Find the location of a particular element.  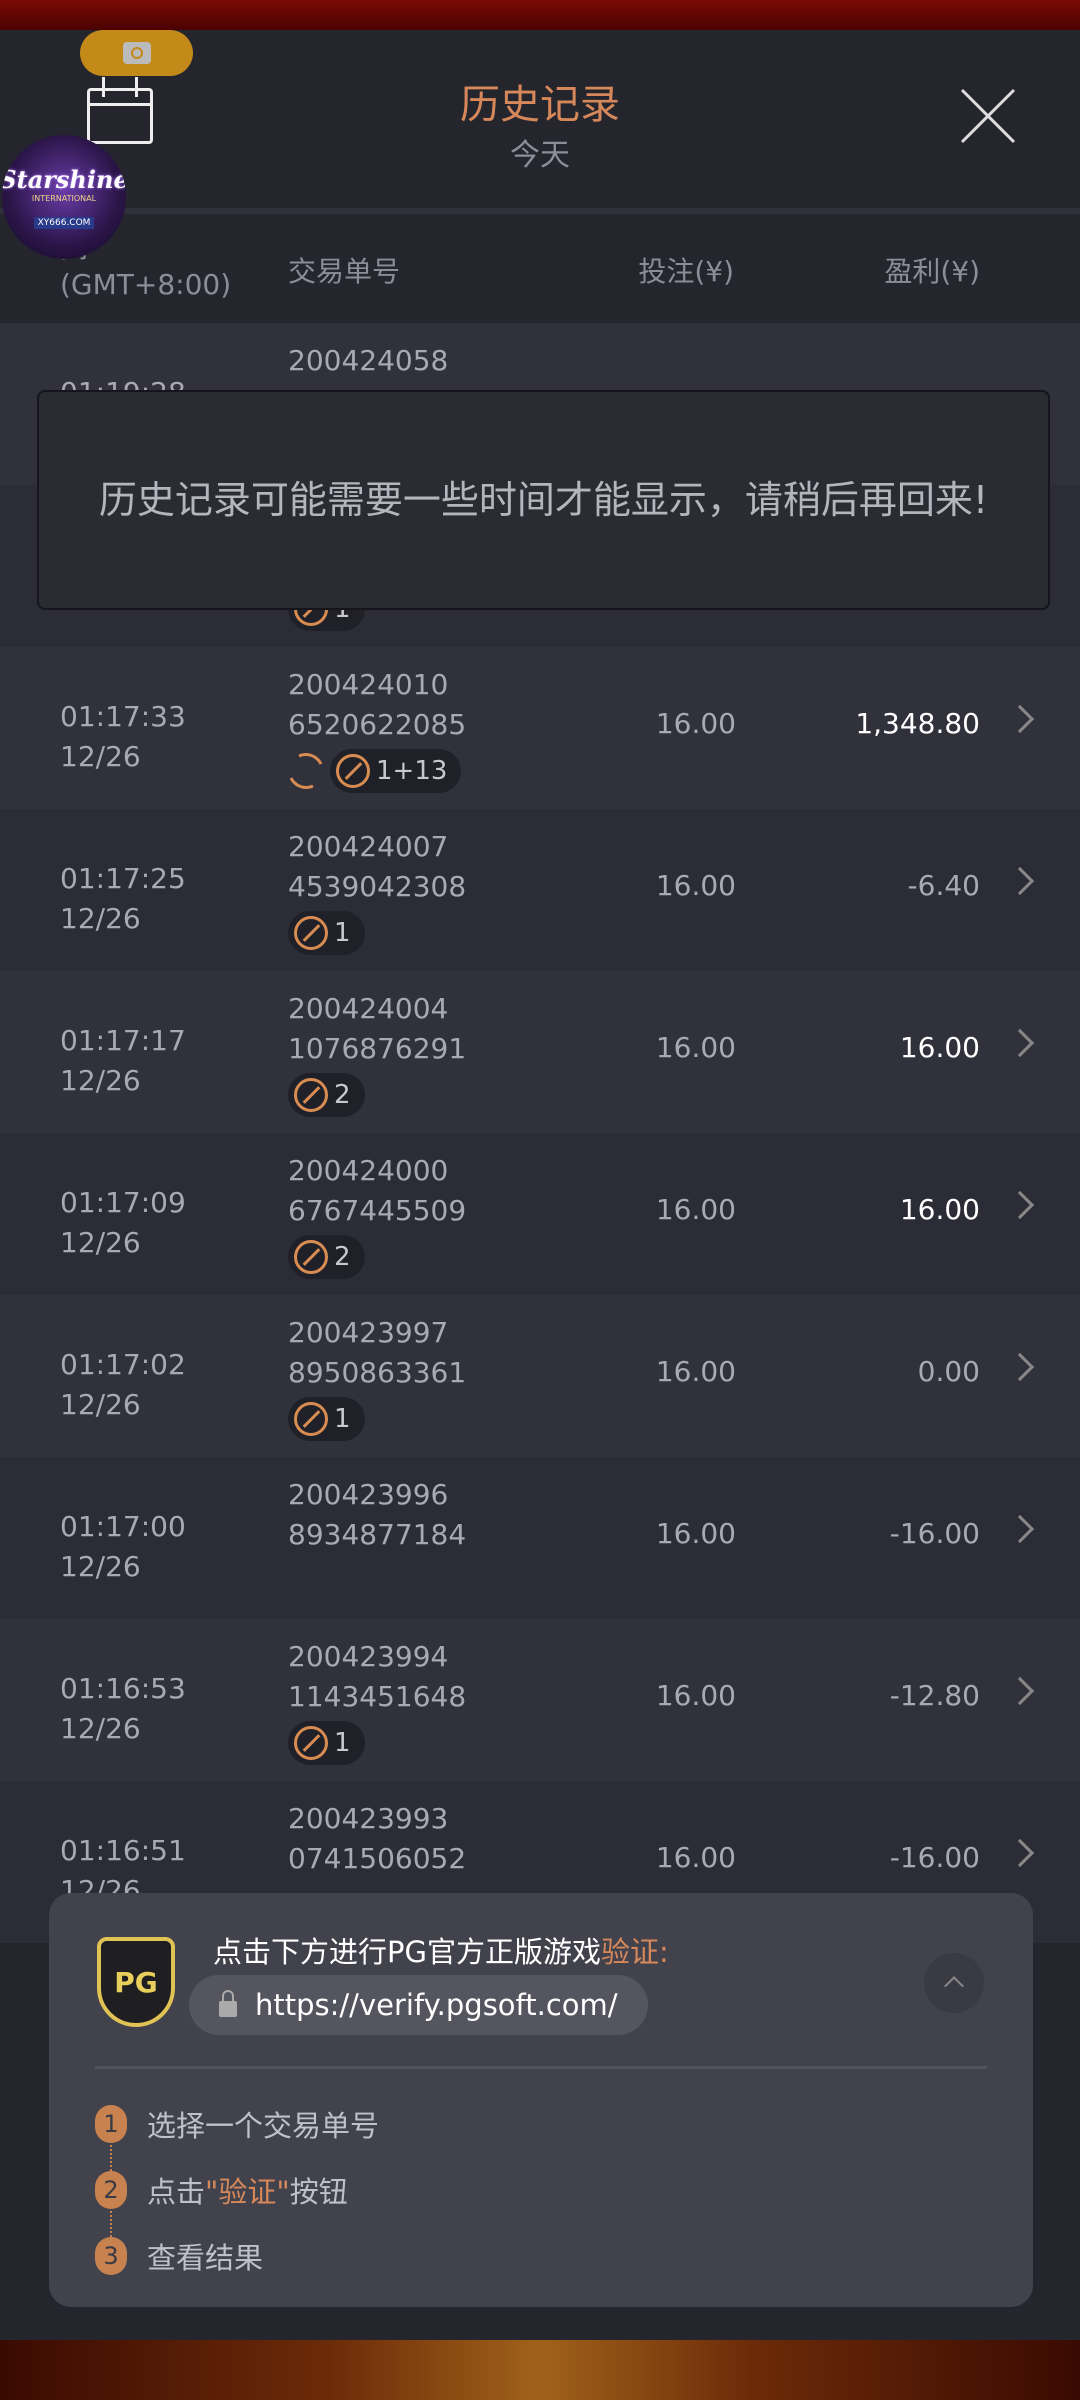

info-toast: 历史记录可能需要一些时间才能显示，请稍后再回来! is located at coordinates (543, 500).